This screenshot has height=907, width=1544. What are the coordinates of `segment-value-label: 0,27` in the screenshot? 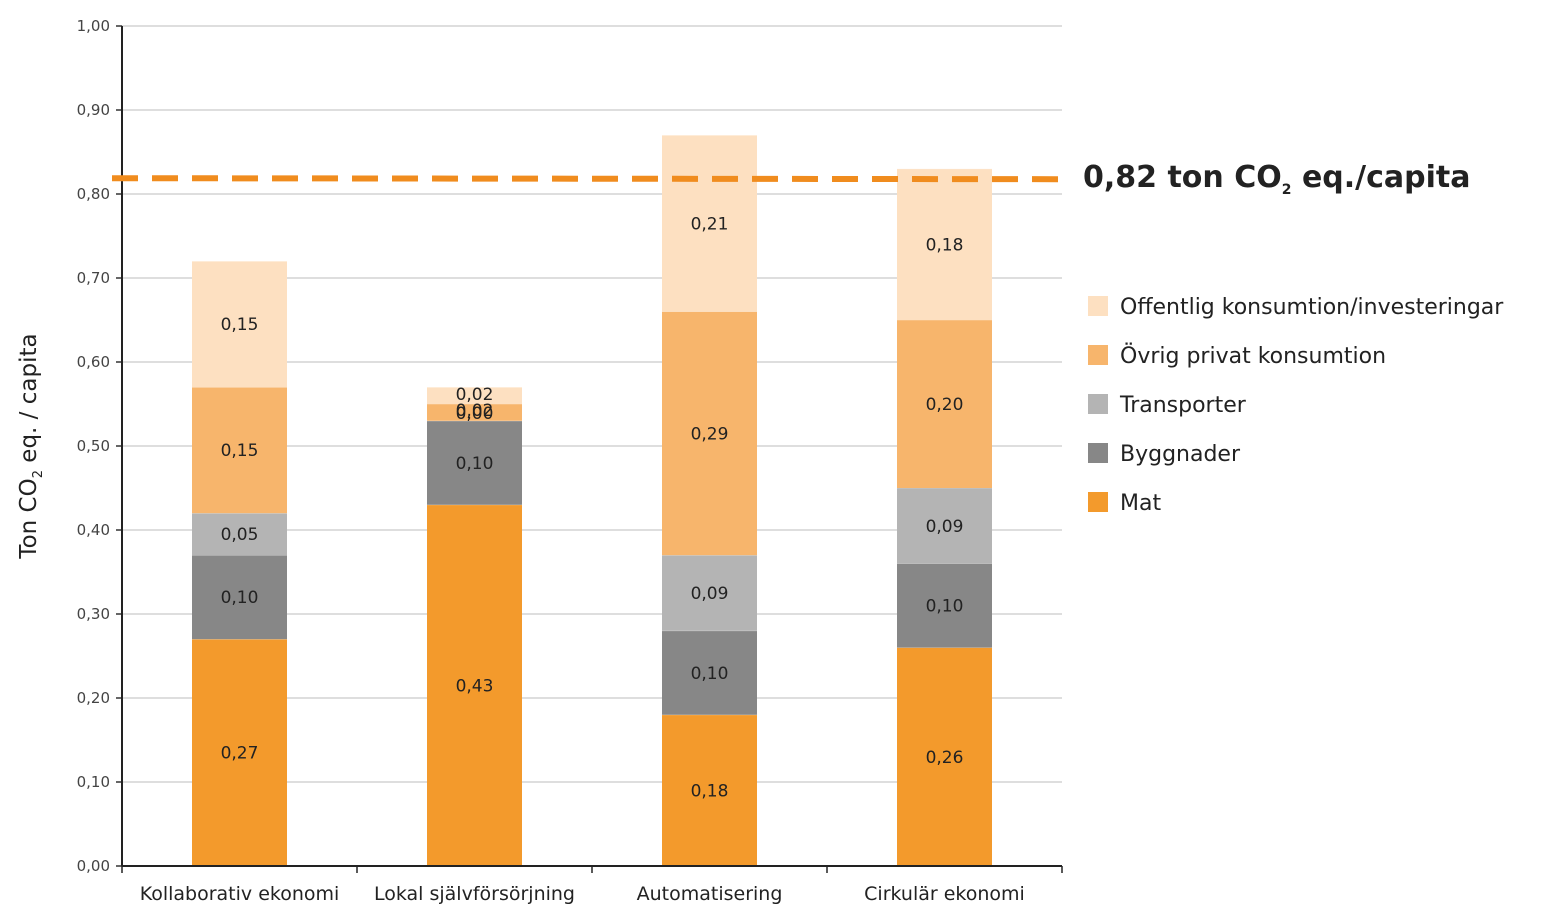 It's located at (240, 754).